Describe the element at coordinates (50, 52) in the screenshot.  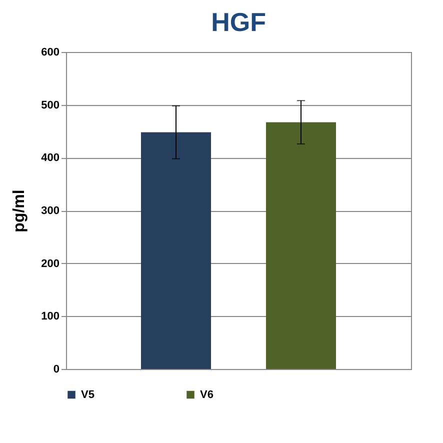
I see `y-tick-label: 600` at that location.